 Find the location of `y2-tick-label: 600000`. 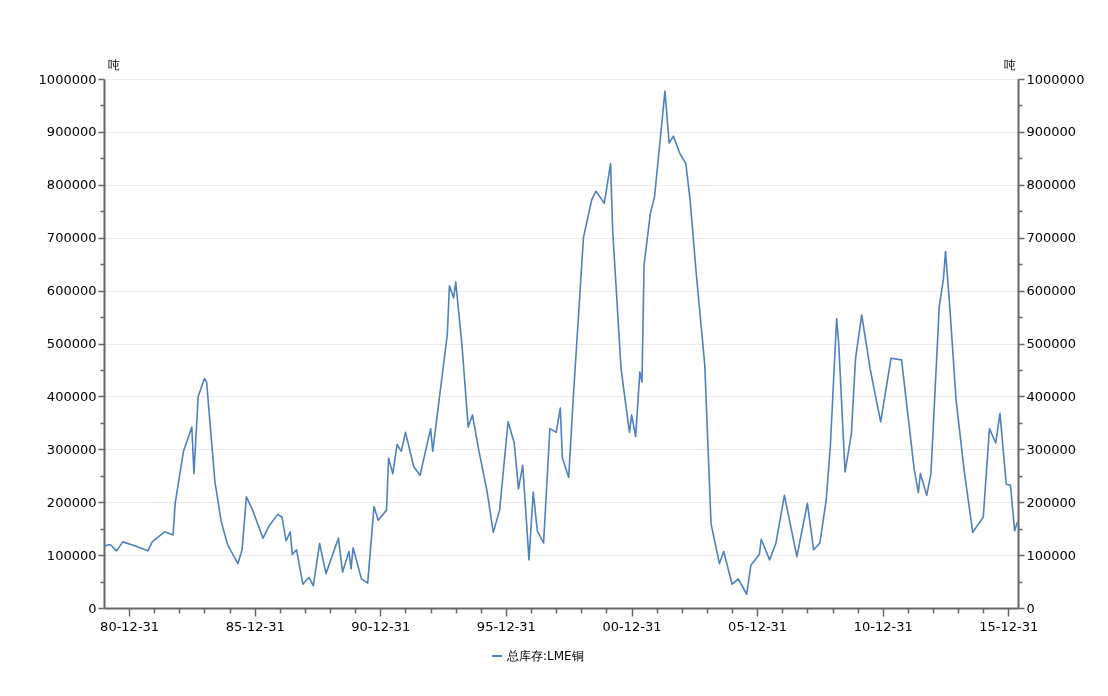

y2-tick-label: 600000 is located at coordinates (1051, 291).